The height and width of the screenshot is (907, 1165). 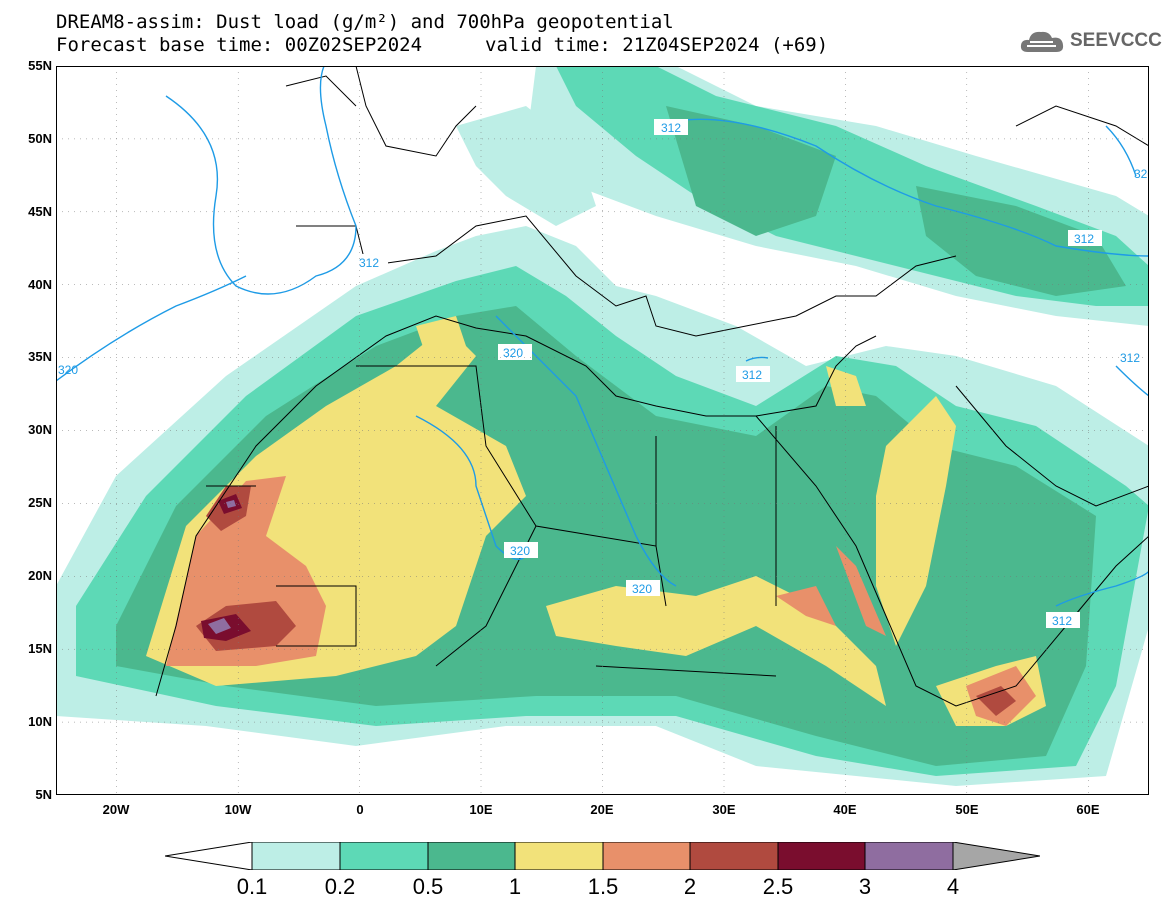 I want to click on forecast-base-time: Forecast base time: 00Z02SEP2024, so click(x=239, y=45).